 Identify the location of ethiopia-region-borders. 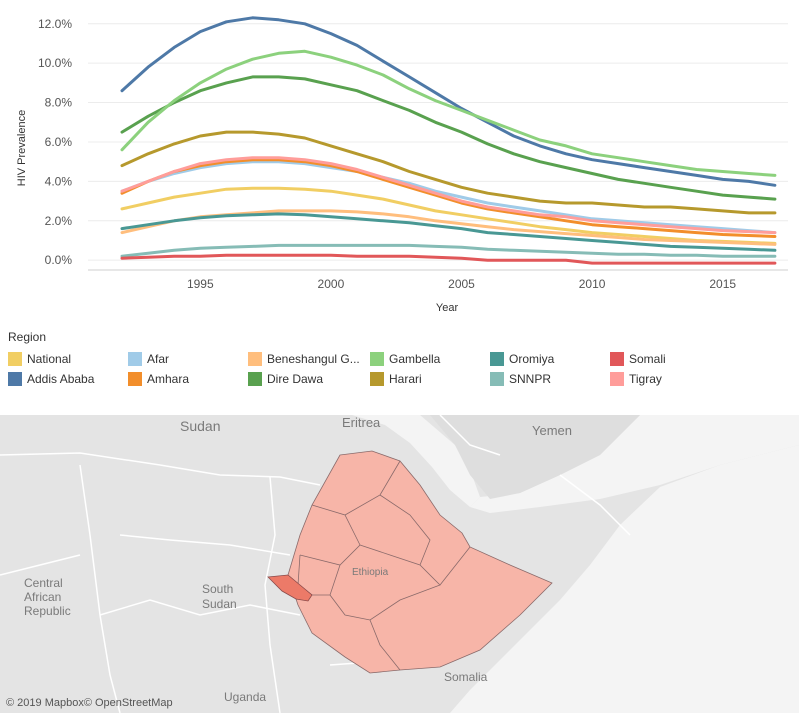
(384, 565).